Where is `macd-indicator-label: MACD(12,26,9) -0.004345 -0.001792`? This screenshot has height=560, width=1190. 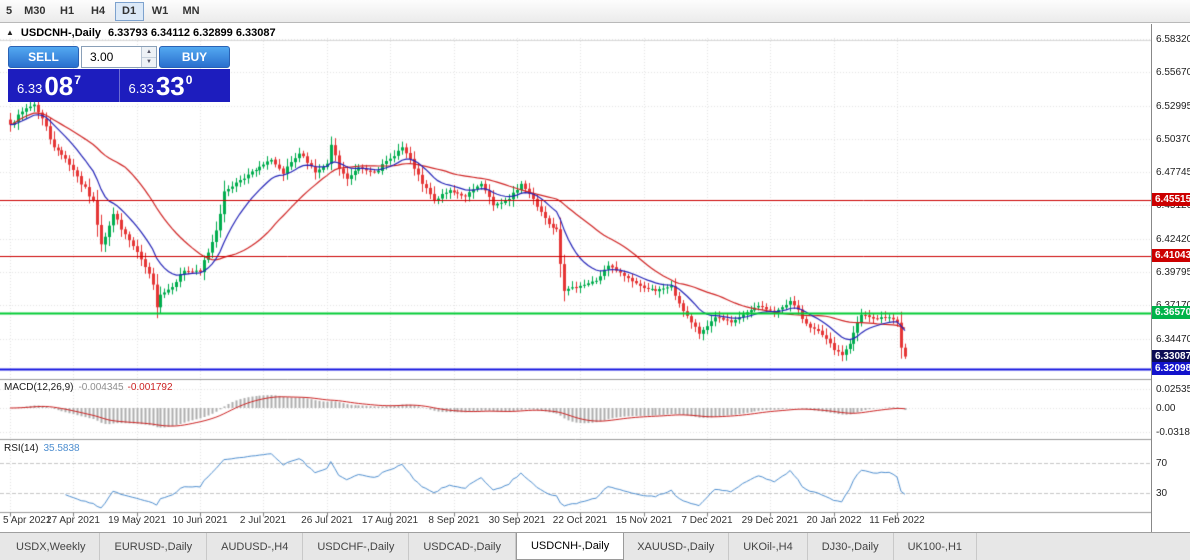 macd-indicator-label: MACD(12,26,9) -0.004345 -0.001792 is located at coordinates (88, 387).